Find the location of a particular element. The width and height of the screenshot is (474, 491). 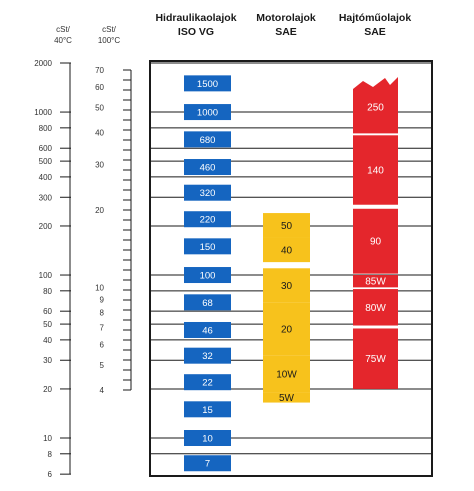

iso-grade-label: 1500 is located at coordinates (207, 84).